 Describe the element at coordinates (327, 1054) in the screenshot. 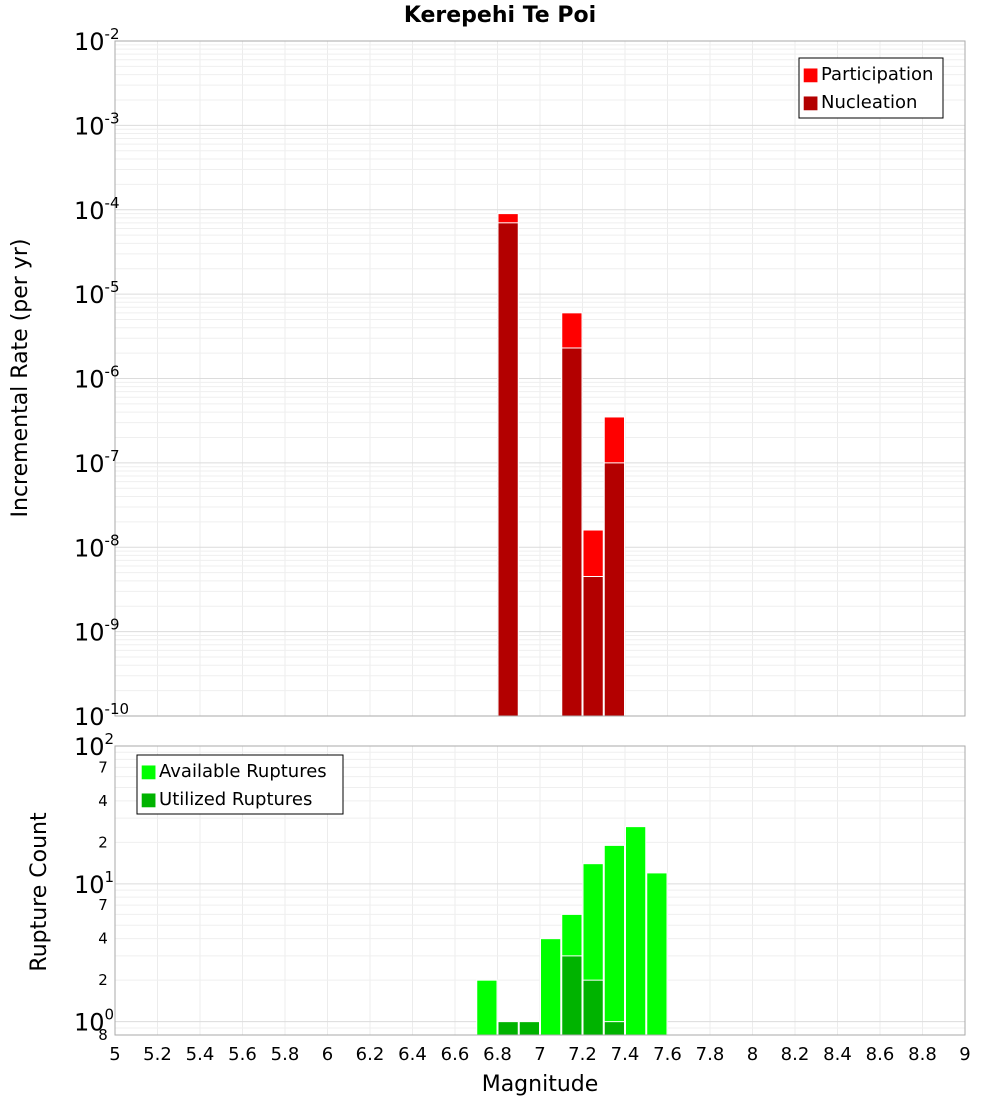

I see `x-tick-label: 6` at that location.